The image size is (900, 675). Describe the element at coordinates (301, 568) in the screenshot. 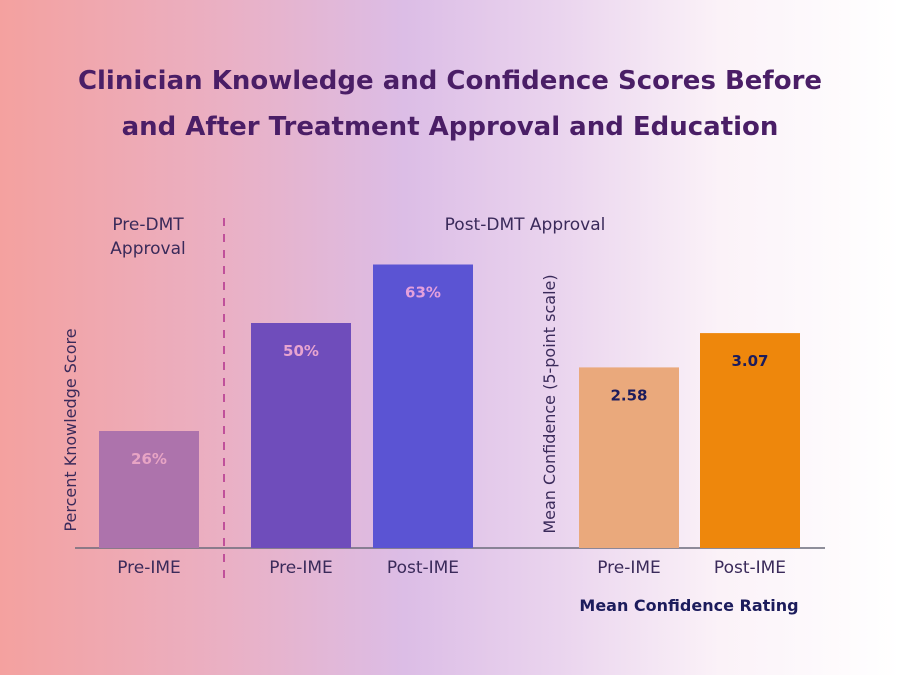

I see `knowledge-tick-label-1: Pre-IME` at that location.